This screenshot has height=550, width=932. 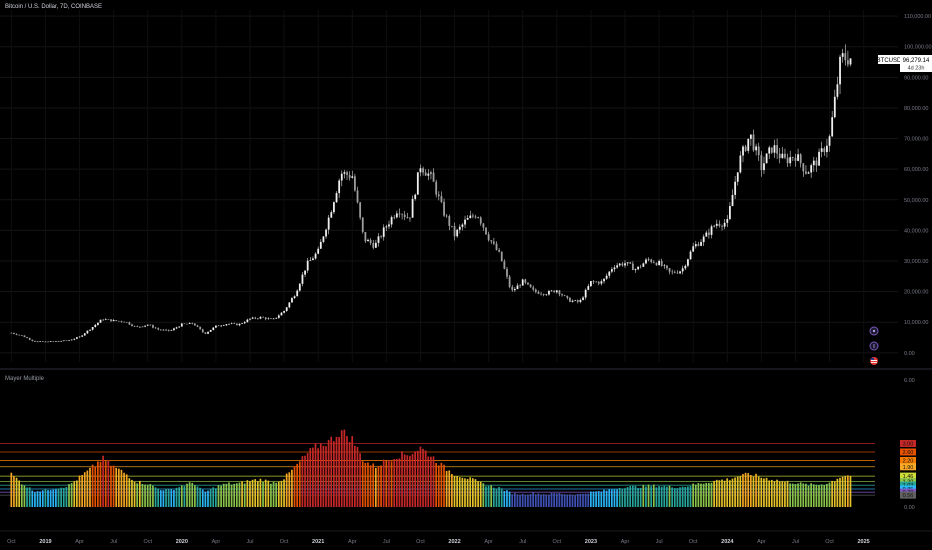 I want to click on price-tick-label: 50,000.00, so click(x=916, y=201).